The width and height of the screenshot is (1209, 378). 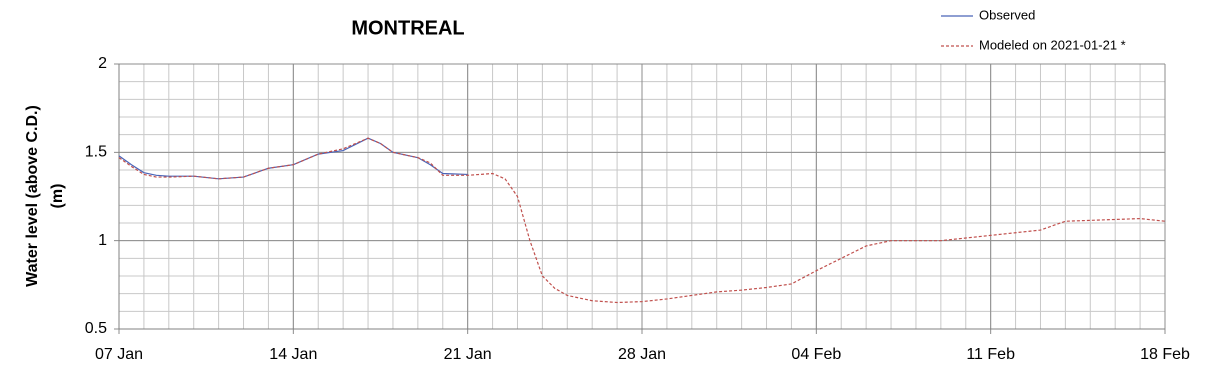 What do you see at coordinates (102, 63) in the screenshot?
I see `y-tick-label: 2` at bounding box center [102, 63].